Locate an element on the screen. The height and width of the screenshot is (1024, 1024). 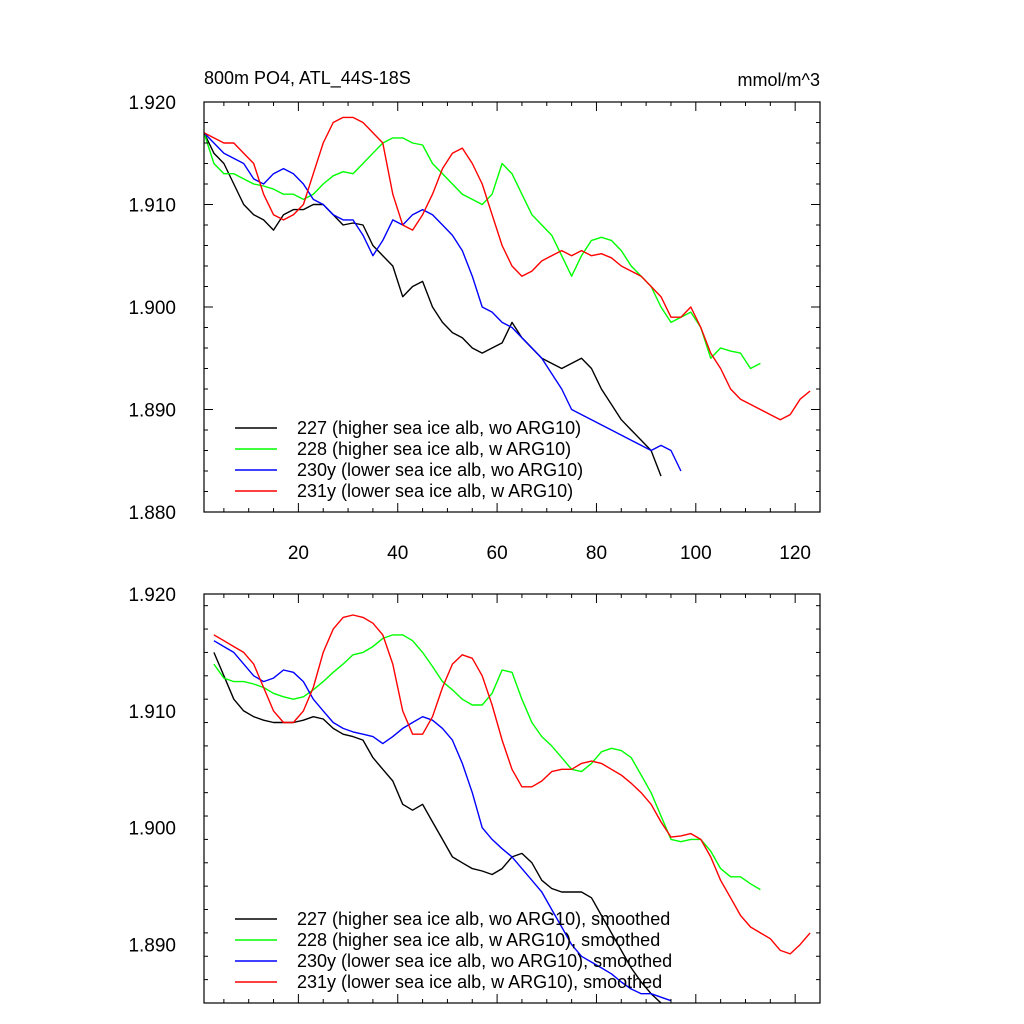
units-label: mmol/m^3 is located at coordinates (779, 80).